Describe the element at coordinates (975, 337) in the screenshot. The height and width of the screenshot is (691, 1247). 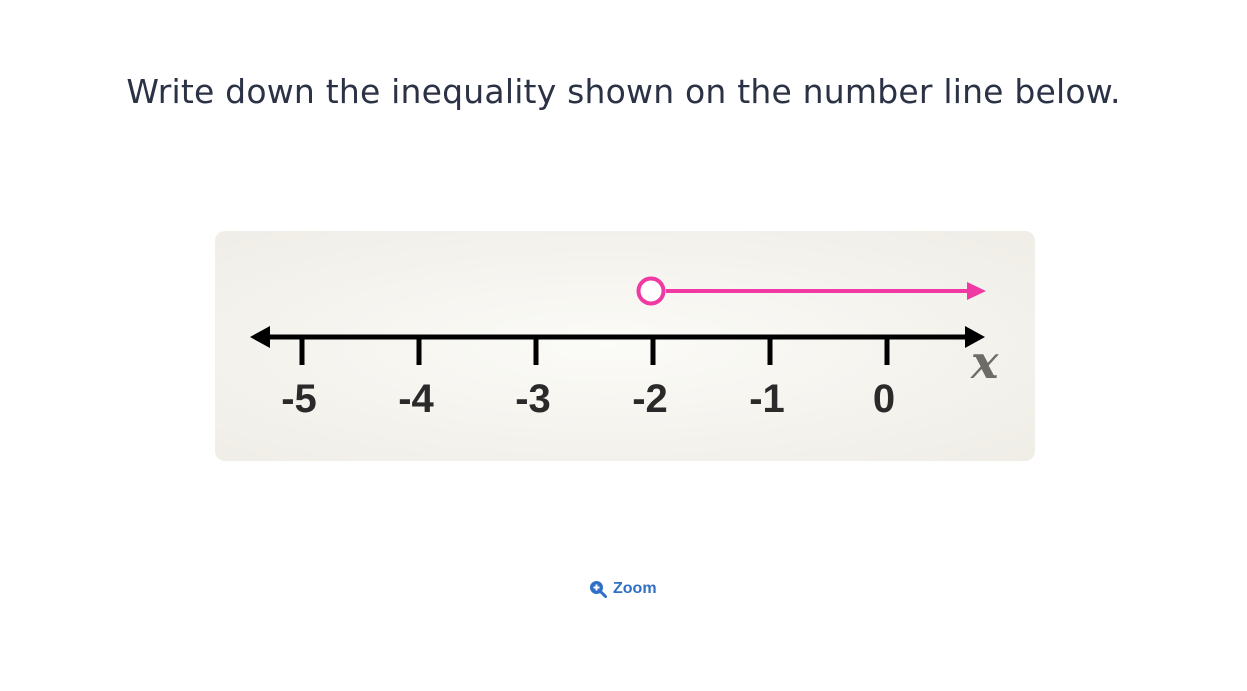
I see `axis-right-arrowhead` at that location.